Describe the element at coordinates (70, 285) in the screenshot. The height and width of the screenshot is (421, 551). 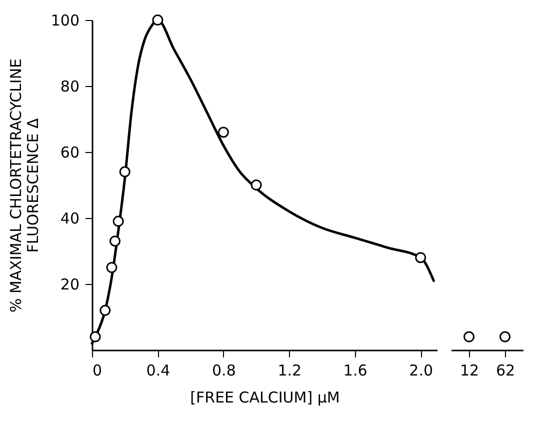
I see `y-tick-label: 20` at that location.